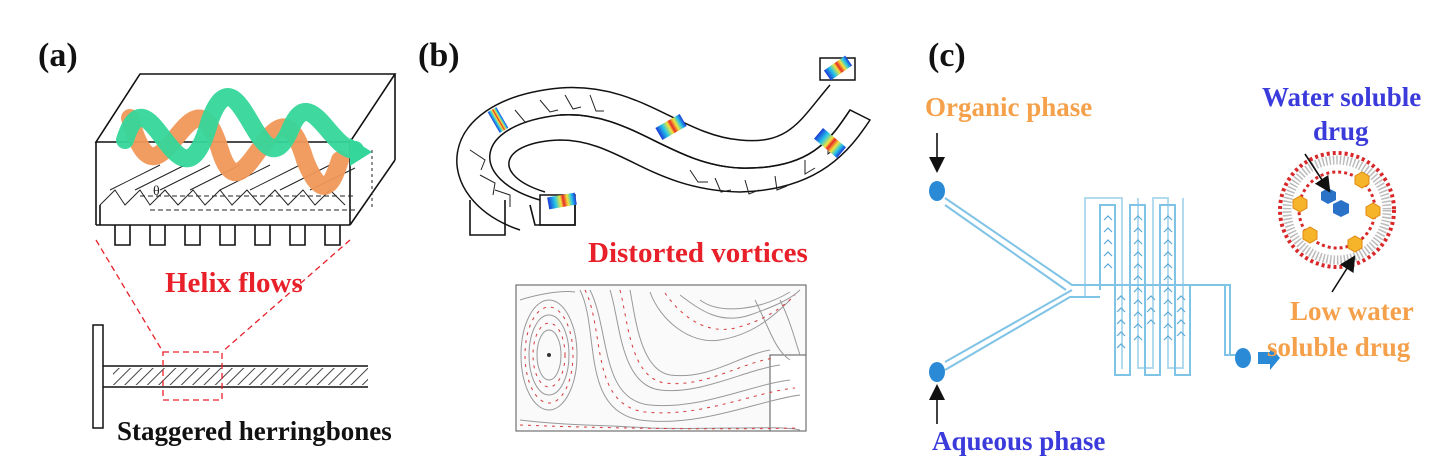 Image resolution: width=1430 pixels, height=469 pixels. I want to click on microfluidic-chip, so click(1104, 281).